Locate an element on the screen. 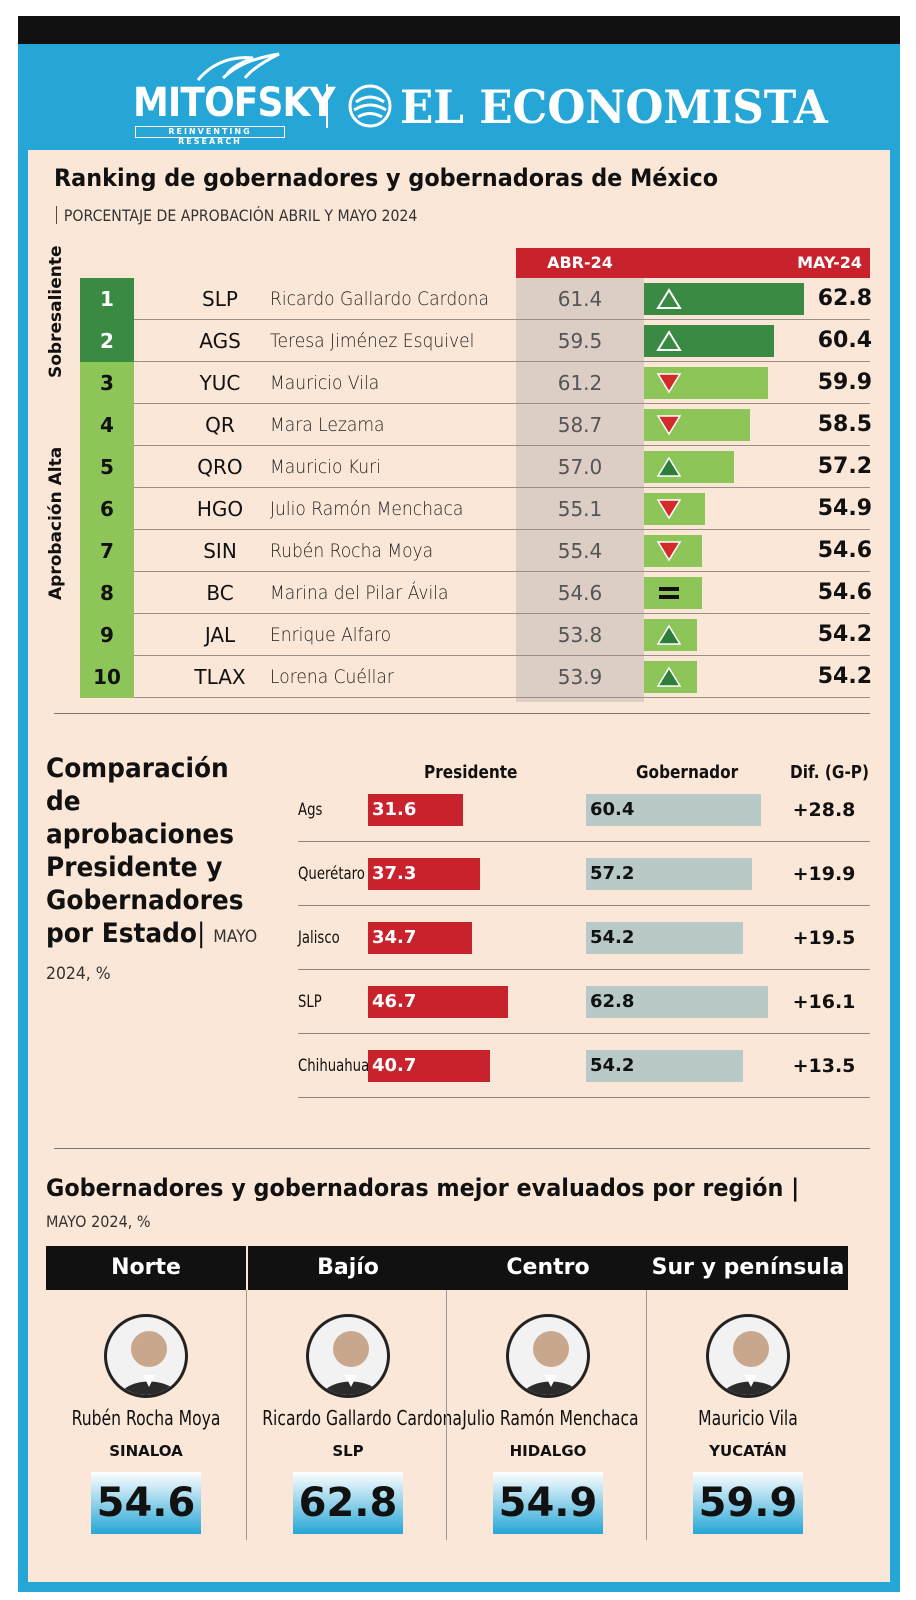 The width and height of the screenshot is (916, 1600). mitofsky-tagline: REINVENTING RESEARCH is located at coordinates (210, 136).